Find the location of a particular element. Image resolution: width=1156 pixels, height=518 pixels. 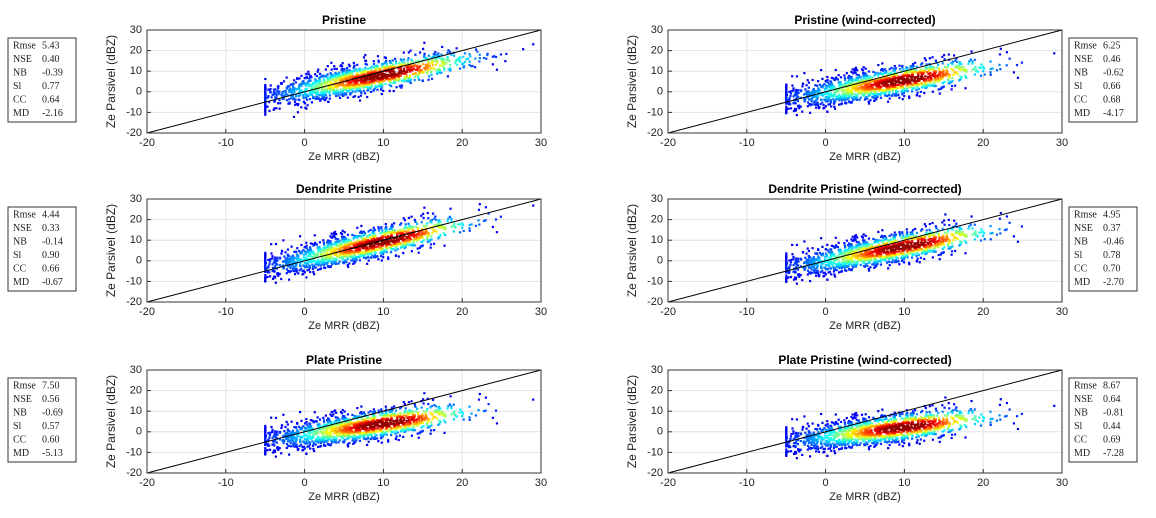

stat-label: CC is located at coordinates (20, 268).